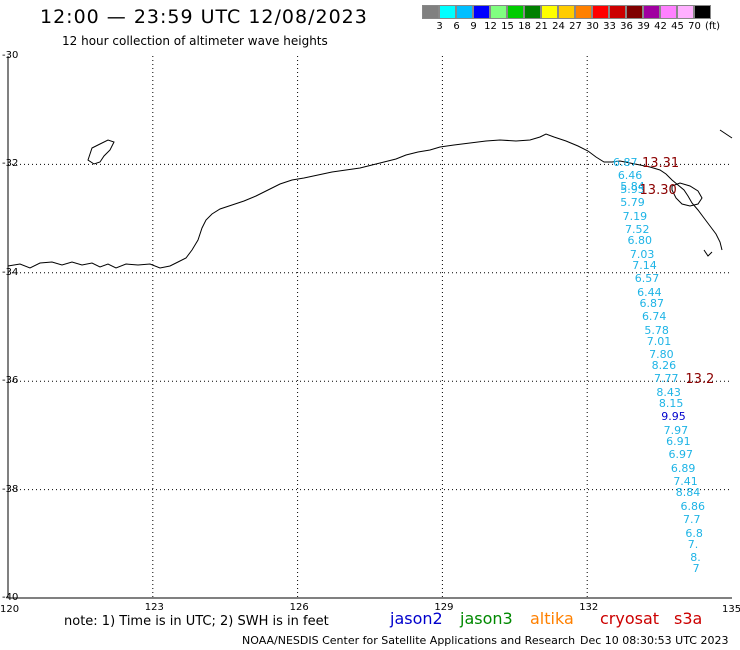 This screenshot has height=650, width=740. What do you see at coordinates (416, 618) in the screenshot?
I see `satellite-jason2: jason2` at bounding box center [416, 618].